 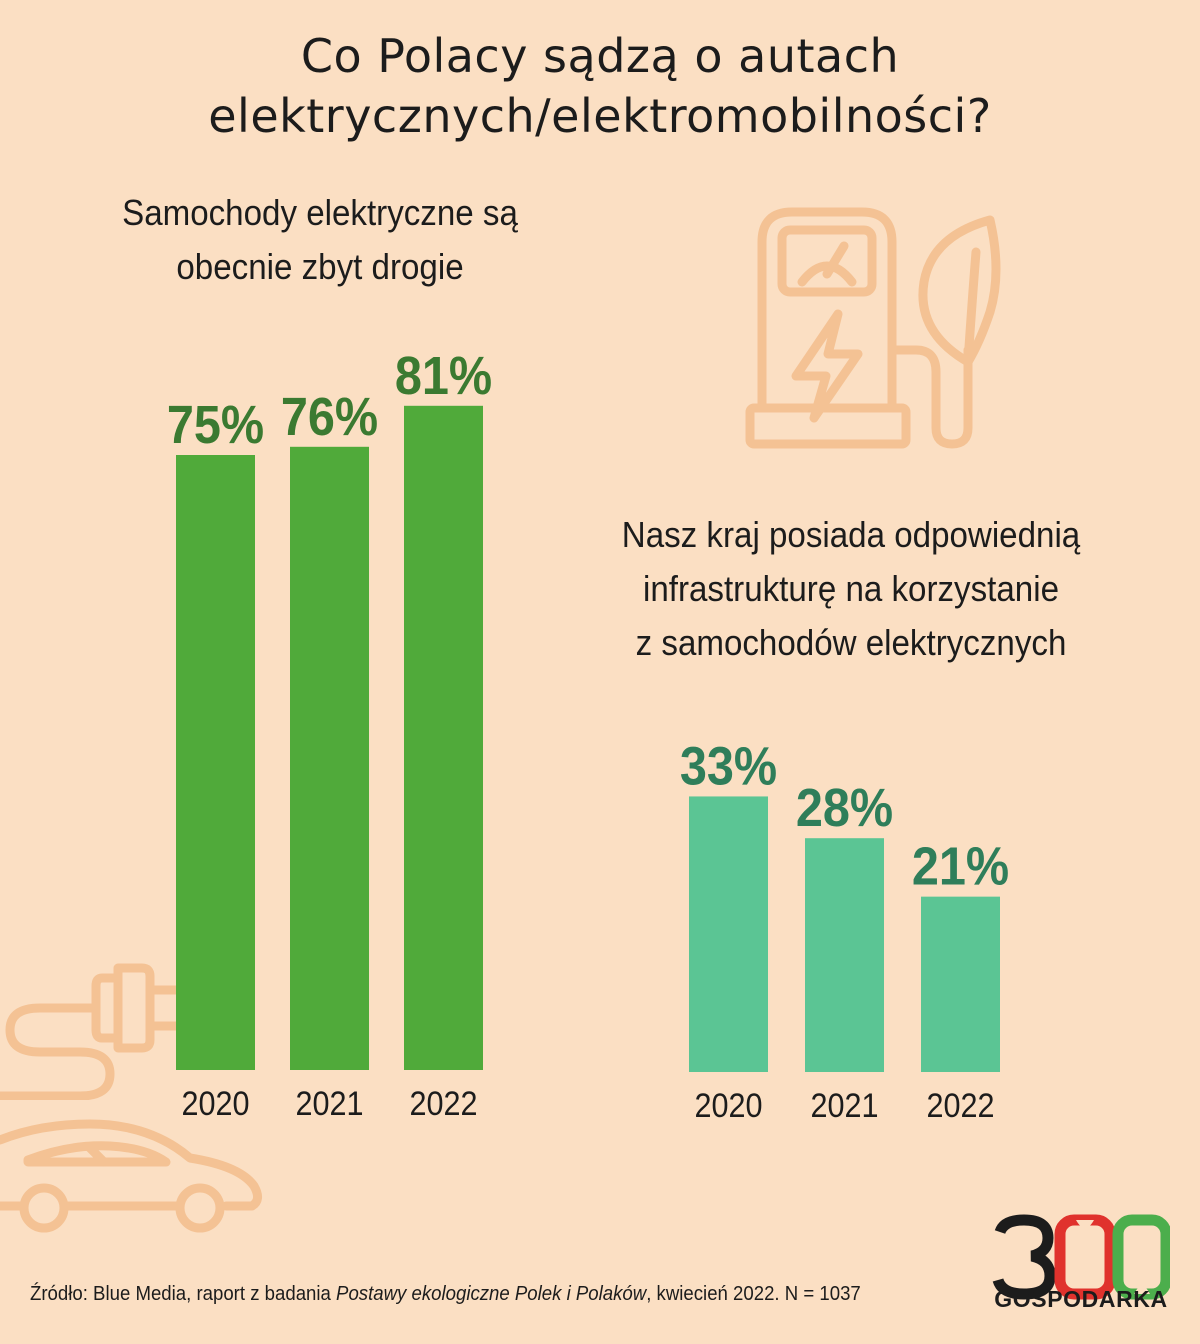 I want to click on page-title-line-2: elektrycznych/elektromobilności?, so click(x=600, y=116).